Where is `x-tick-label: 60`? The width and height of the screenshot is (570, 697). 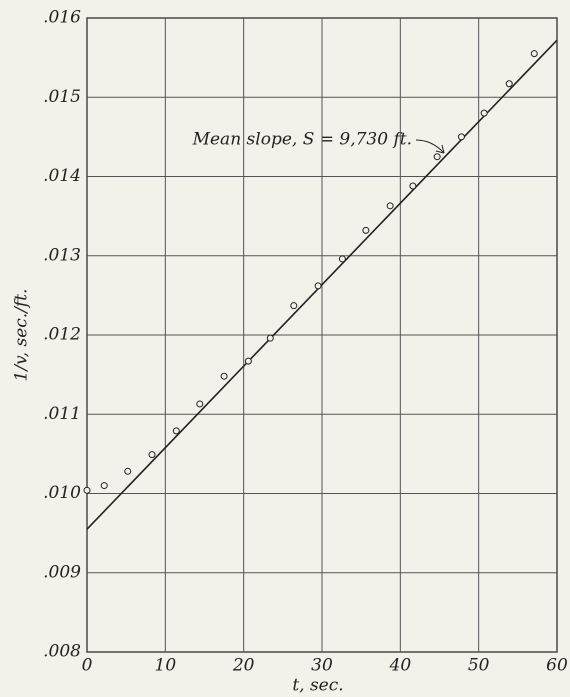
x-tick-label: 60 is located at coordinates (557, 666).